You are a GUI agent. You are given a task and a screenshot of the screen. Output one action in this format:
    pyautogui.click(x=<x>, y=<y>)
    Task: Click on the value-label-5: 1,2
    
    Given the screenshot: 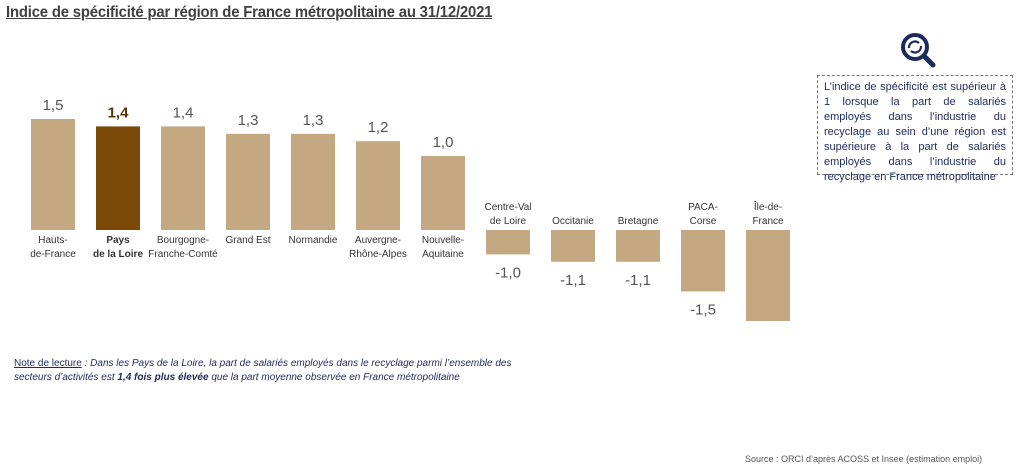 What is the action you would take?
    pyautogui.click(x=378, y=127)
    